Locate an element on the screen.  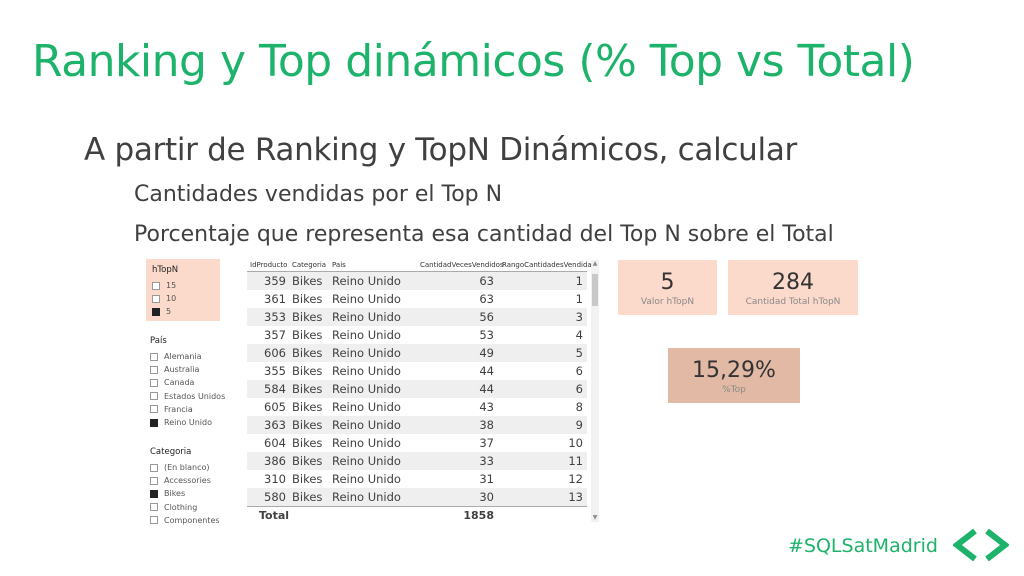
total-cantidad: 1858 is located at coordinates (478, 515).